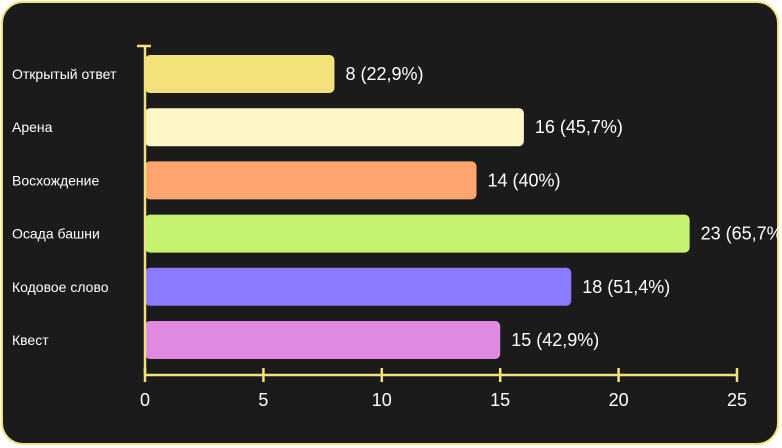  I want to click on x-tick-label: 15, so click(500, 400).